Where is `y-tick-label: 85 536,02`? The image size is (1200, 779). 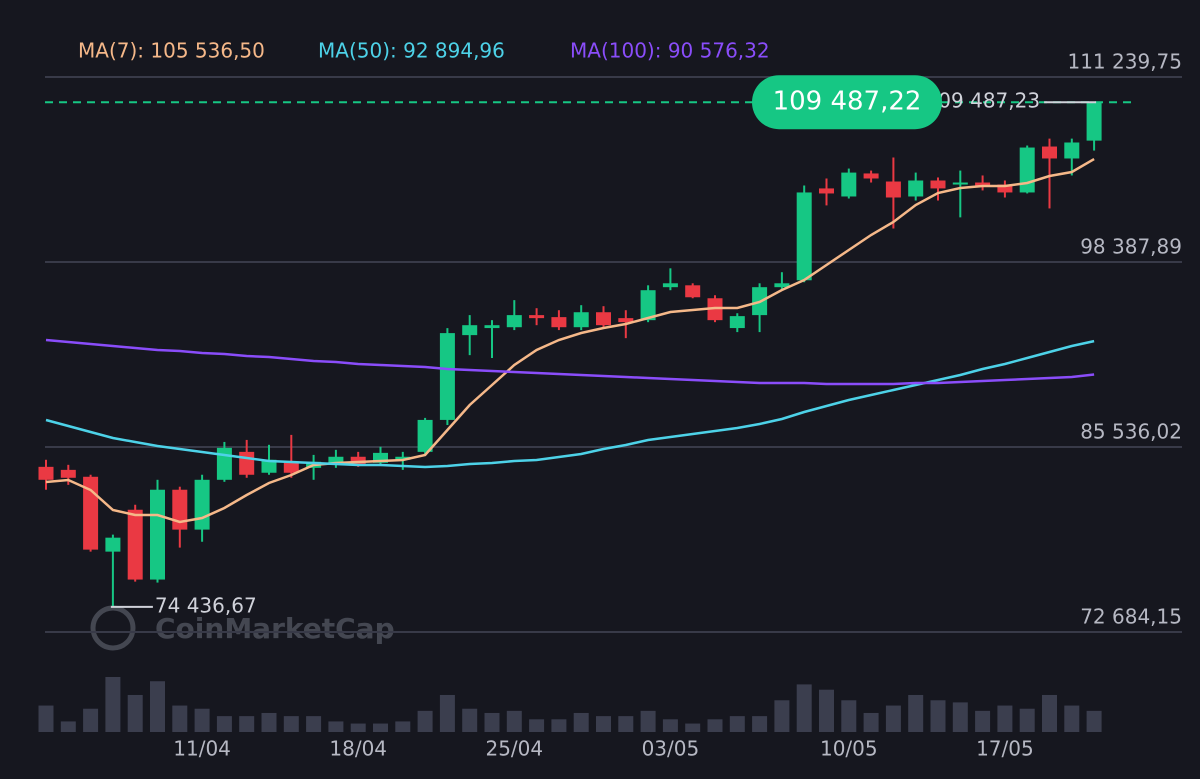
y-tick-label: 85 536,02 is located at coordinates (1131, 432).